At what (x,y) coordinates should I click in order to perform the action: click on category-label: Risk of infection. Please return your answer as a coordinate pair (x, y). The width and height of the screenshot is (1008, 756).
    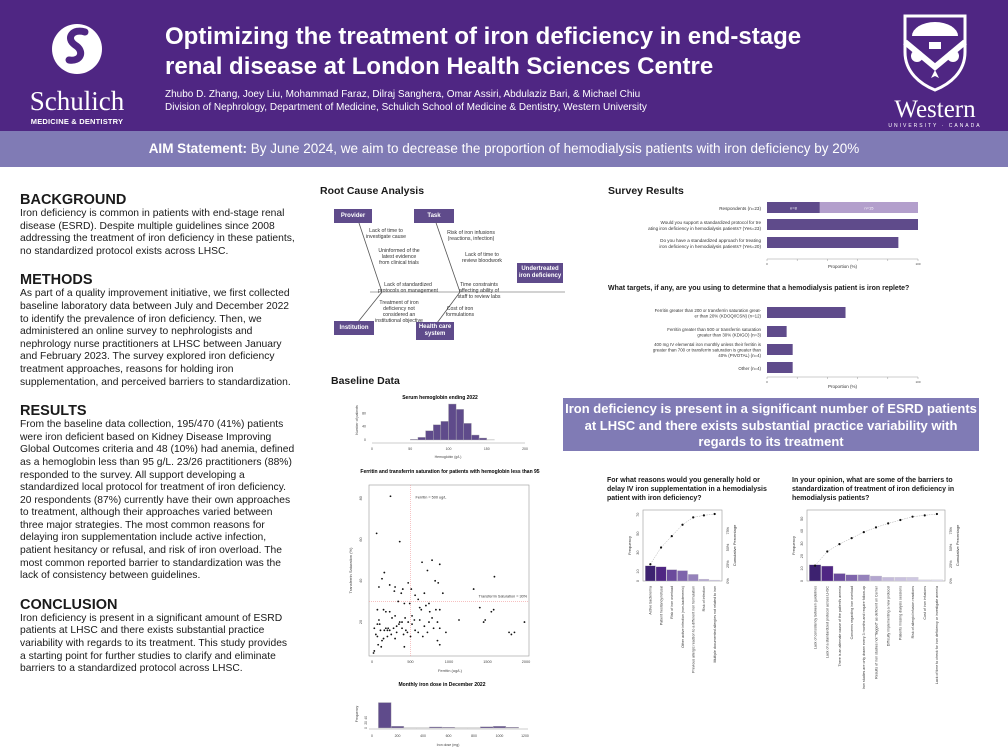
    Looking at the image, I should click on (704, 598).